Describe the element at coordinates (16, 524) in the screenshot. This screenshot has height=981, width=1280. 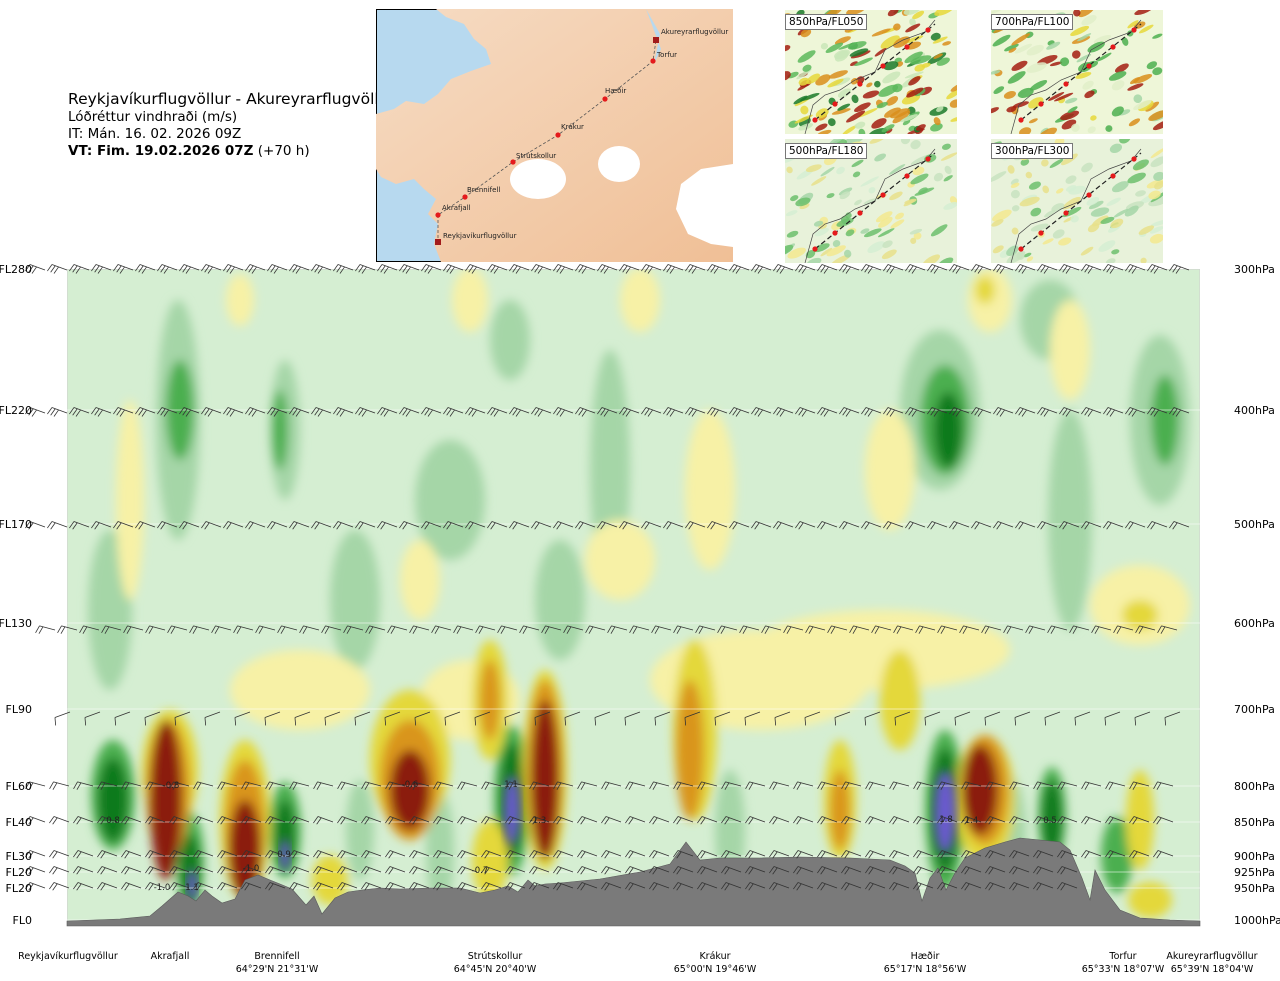
I see `fl-label: FL170` at that location.